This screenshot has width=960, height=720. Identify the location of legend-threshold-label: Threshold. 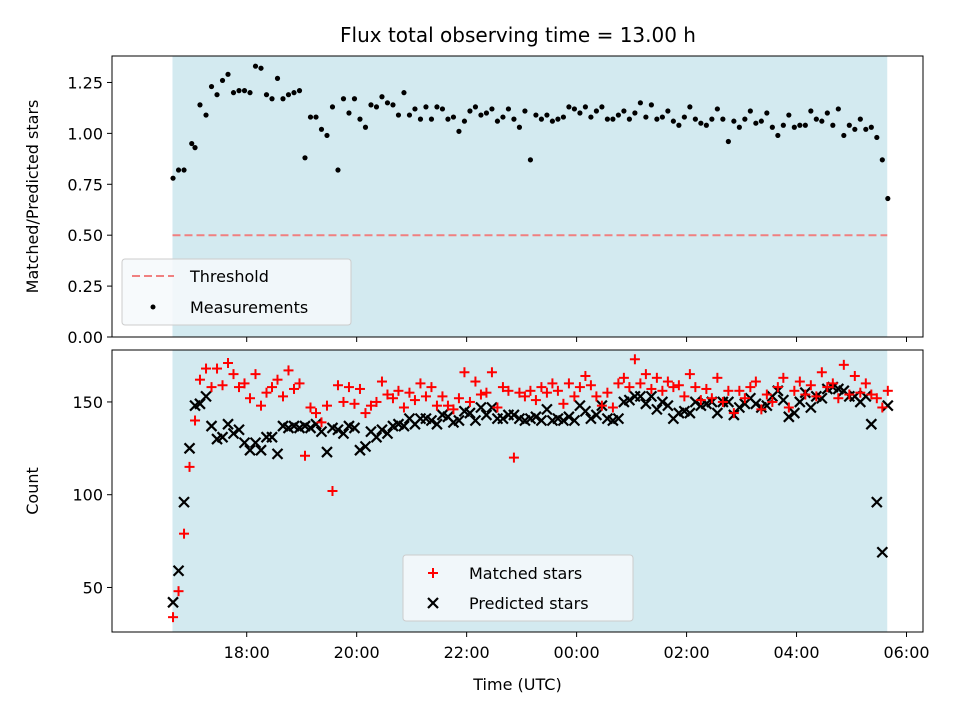
(229, 276).